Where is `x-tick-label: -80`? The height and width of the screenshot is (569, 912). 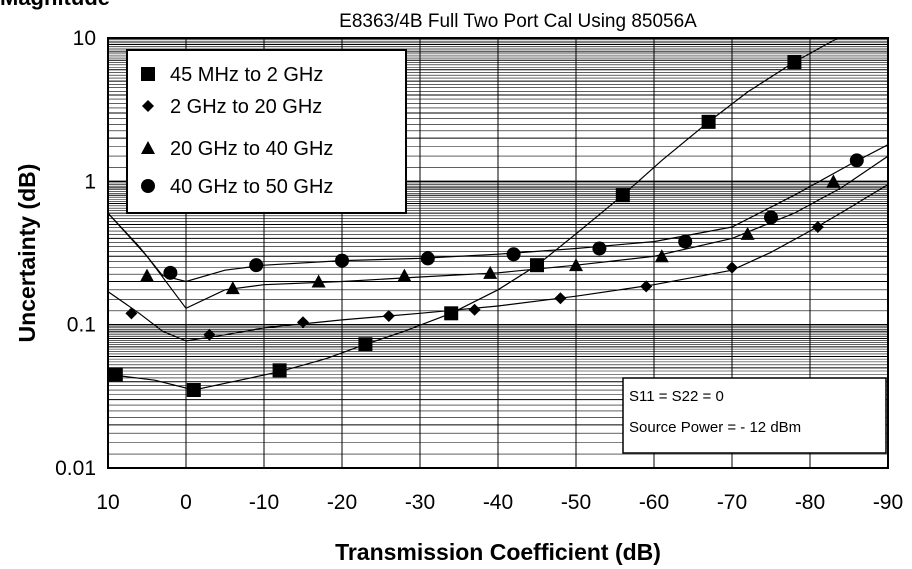 x-tick-label: -80 is located at coordinates (810, 502).